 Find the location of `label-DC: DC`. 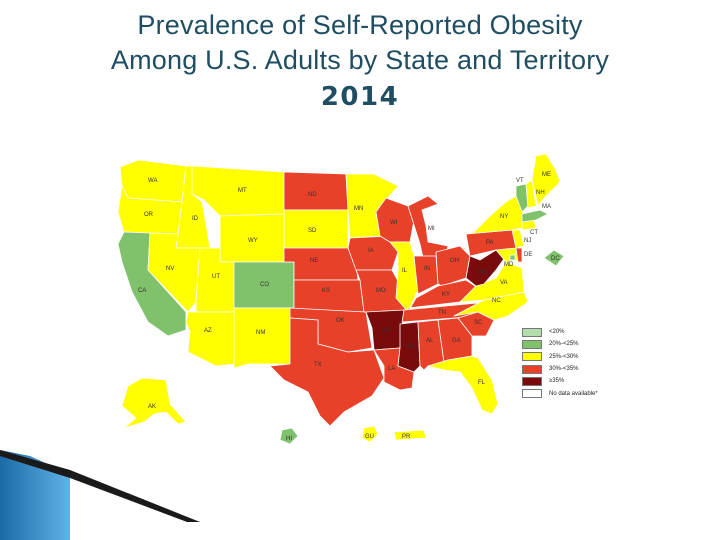

label-DC: DC is located at coordinates (555, 259).